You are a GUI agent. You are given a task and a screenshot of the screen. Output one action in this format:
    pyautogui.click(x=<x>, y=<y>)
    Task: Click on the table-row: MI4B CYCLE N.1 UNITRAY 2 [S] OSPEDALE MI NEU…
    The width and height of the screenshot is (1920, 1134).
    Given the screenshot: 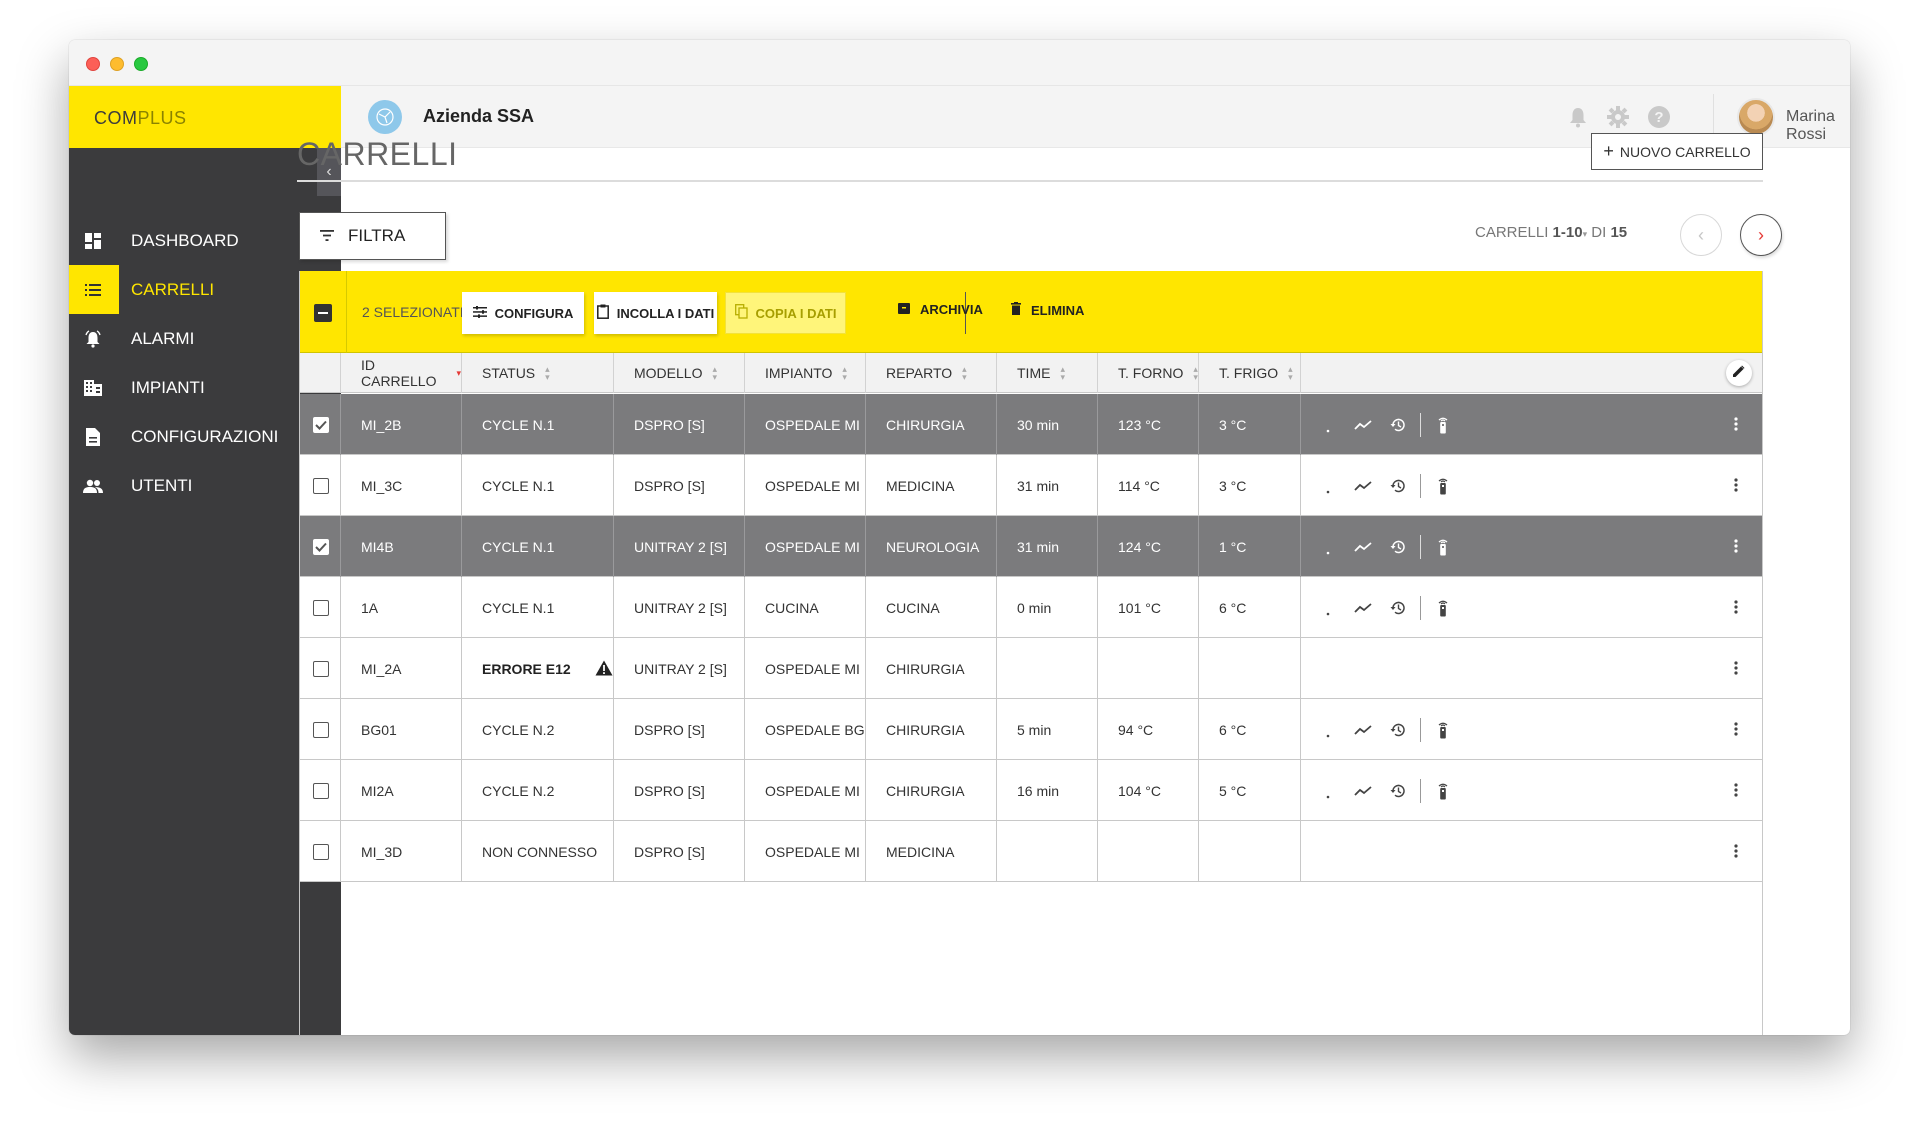 What is the action you would take?
    pyautogui.click(x=1031, y=546)
    